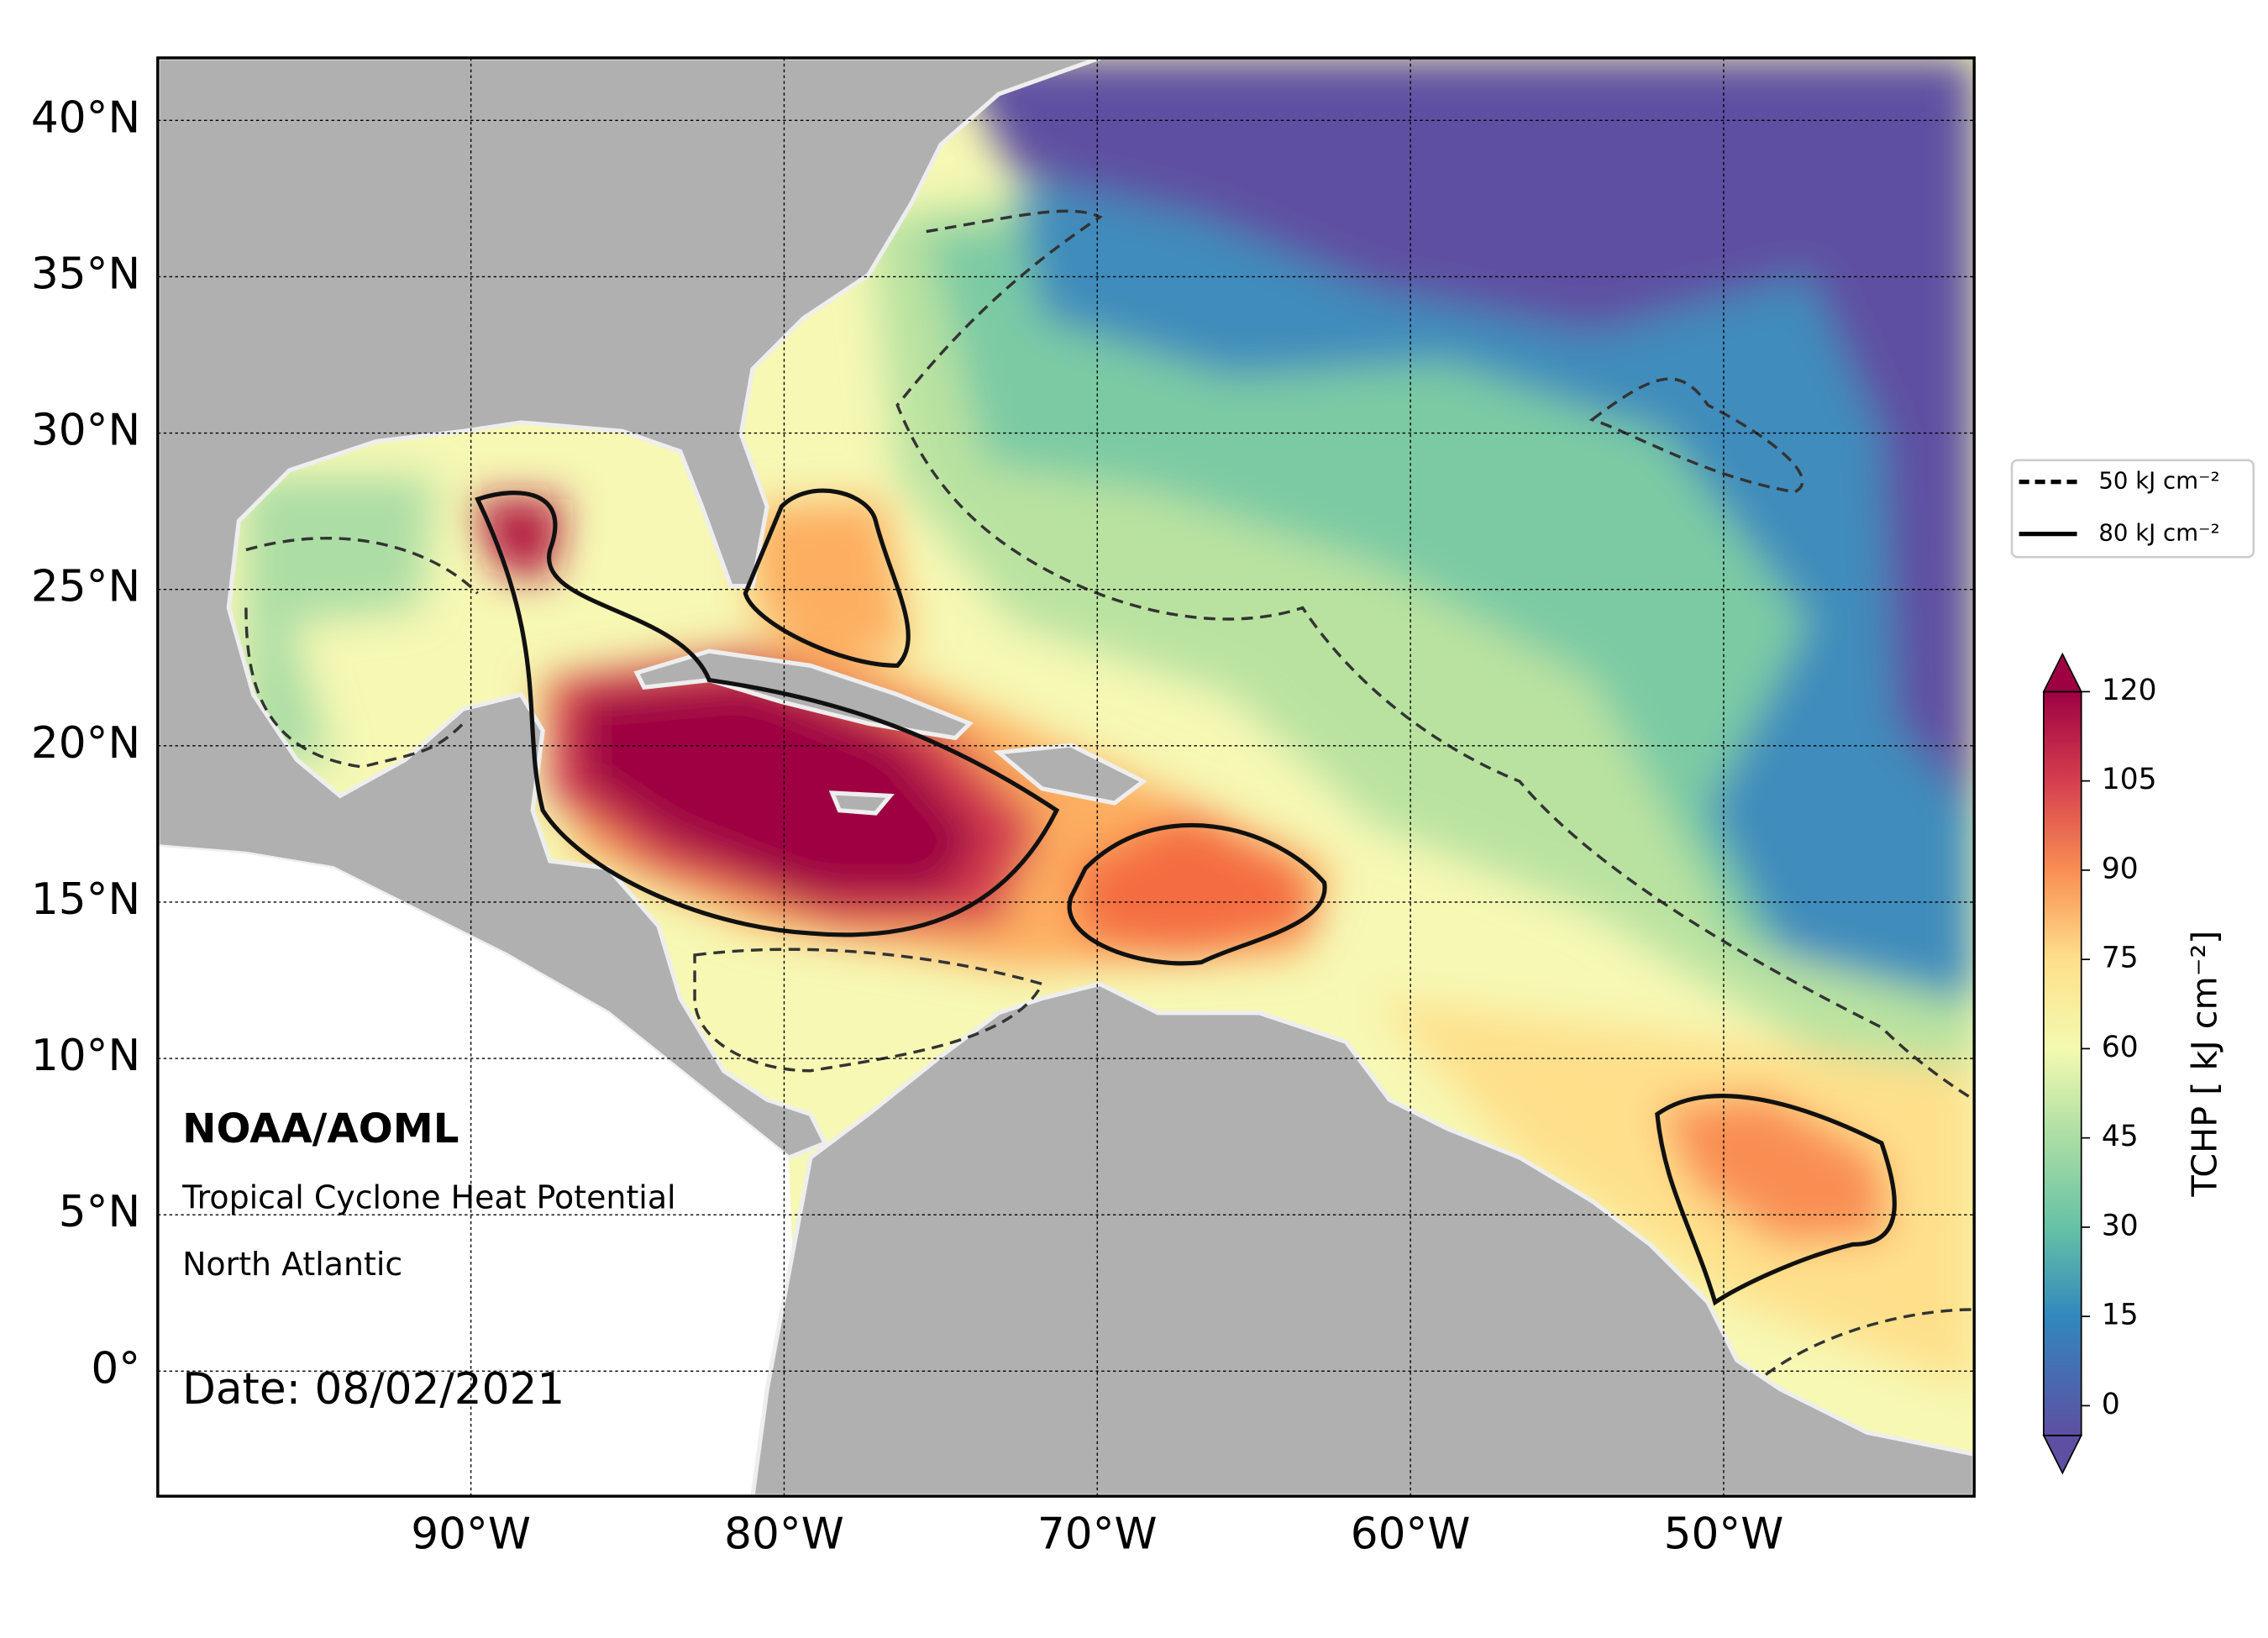 The height and width of the screenshot is (1638, 2268). I want to click on colorbar-tick-label: 75, so click(2120, 958).